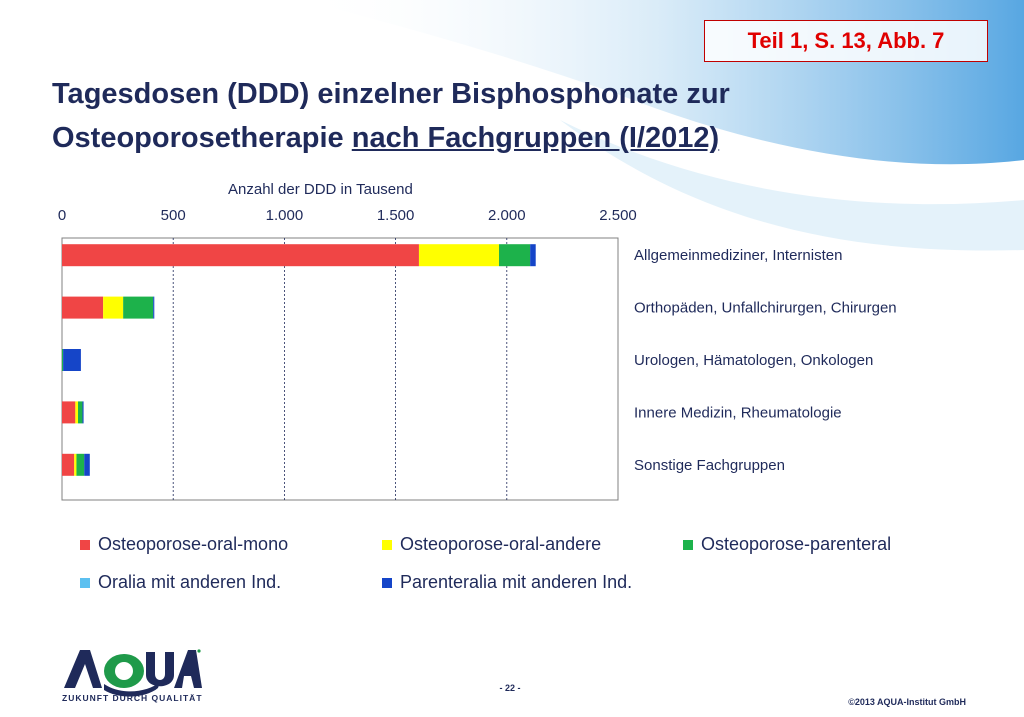 This screenshot has width=1024, height=717. Describe the element at coordinates (738, 255) in the screenshot. I see `category-label: Allgemeinmediziner, Internisten` at that location.